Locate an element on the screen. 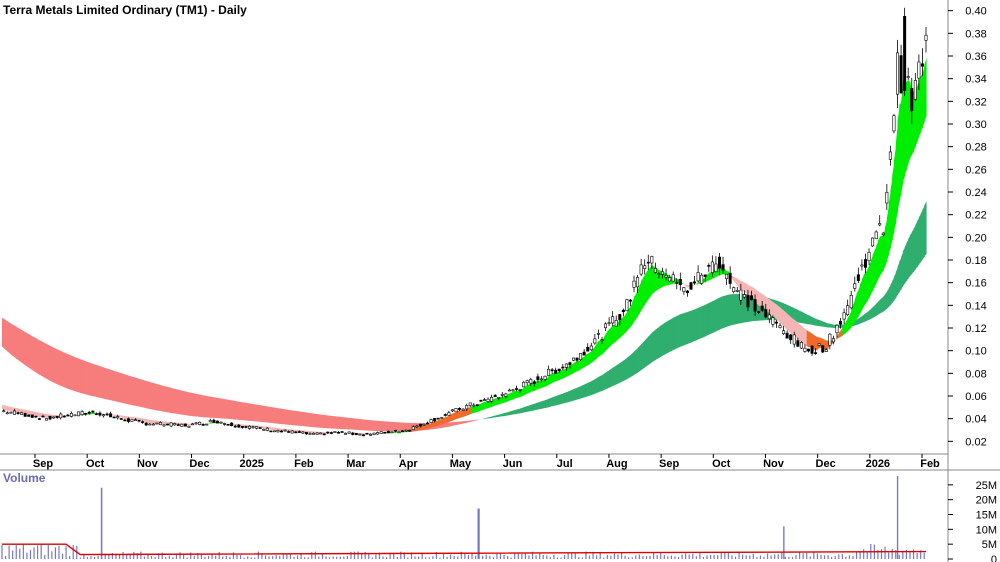 This screenshot has width=1000, height=562. volume-axis-ticks: 25M 20M 15M 10M 5M 0 is located at coordinates (972, 521).